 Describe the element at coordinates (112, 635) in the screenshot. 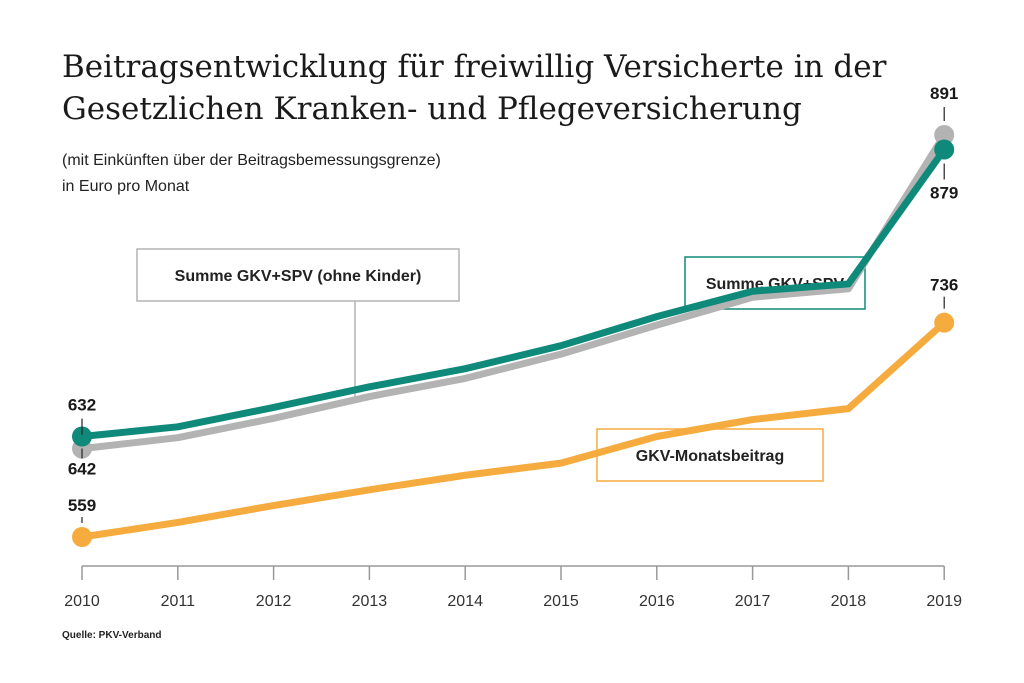

I see `source-note: Quelle: PKV-Verband` at that location.